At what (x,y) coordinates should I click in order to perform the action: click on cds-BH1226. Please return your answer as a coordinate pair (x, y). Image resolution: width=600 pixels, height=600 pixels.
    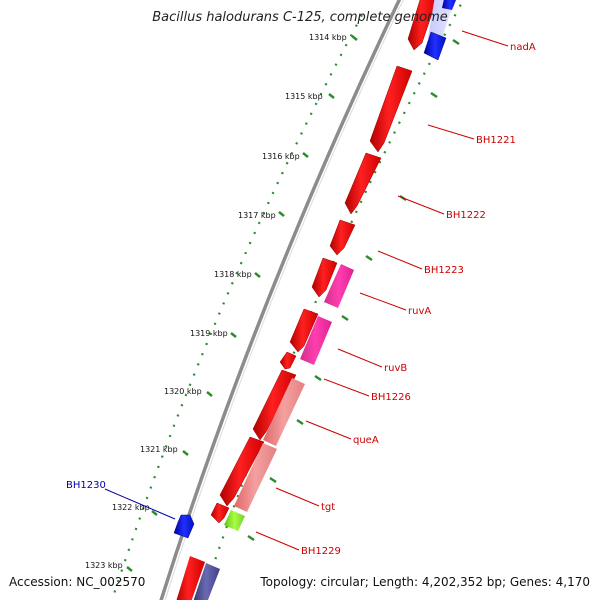
    Looking at the image, I should click on (288, 360).